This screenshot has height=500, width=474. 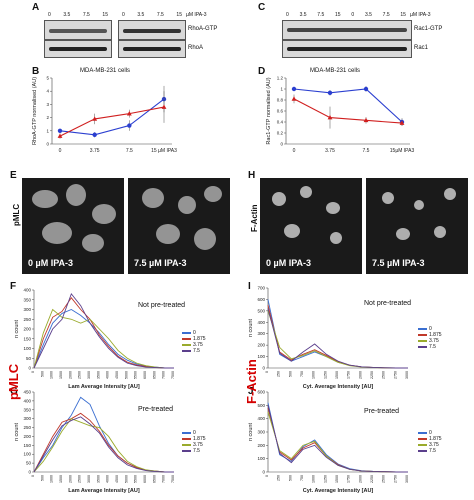 What do you see at coordinates (164, 375) in the screenshot?
I see `x-tick-label: 7000` at bounding box center [164, 375].